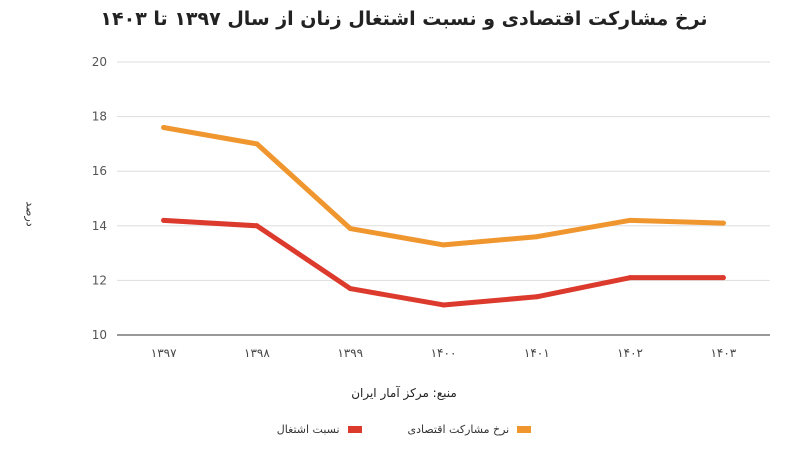 The height and width of the screenshot is (454, 808). Describe the element at coordinates (354, 429) in the screenshot. I see `legend-swatch-employment` at that location.